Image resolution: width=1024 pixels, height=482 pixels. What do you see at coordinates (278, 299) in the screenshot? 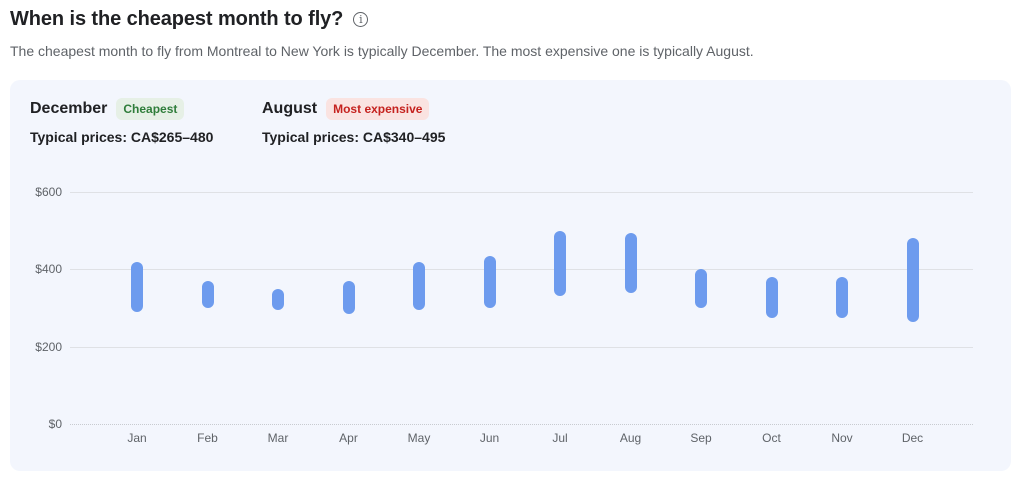
I see `price-range-bar-mar` at bounding box center [278, 299].